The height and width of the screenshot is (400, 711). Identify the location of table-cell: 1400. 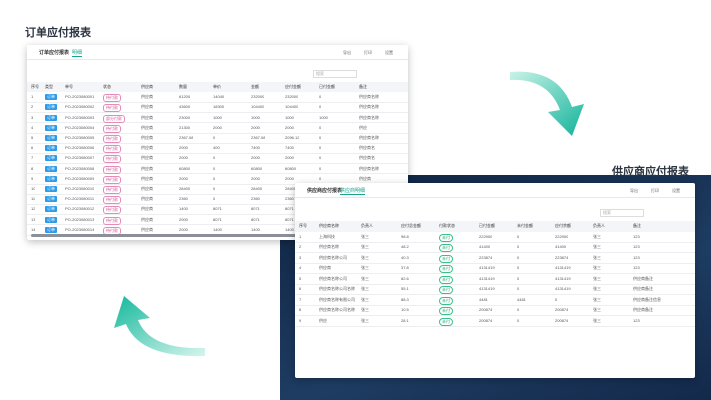
(183, 209).